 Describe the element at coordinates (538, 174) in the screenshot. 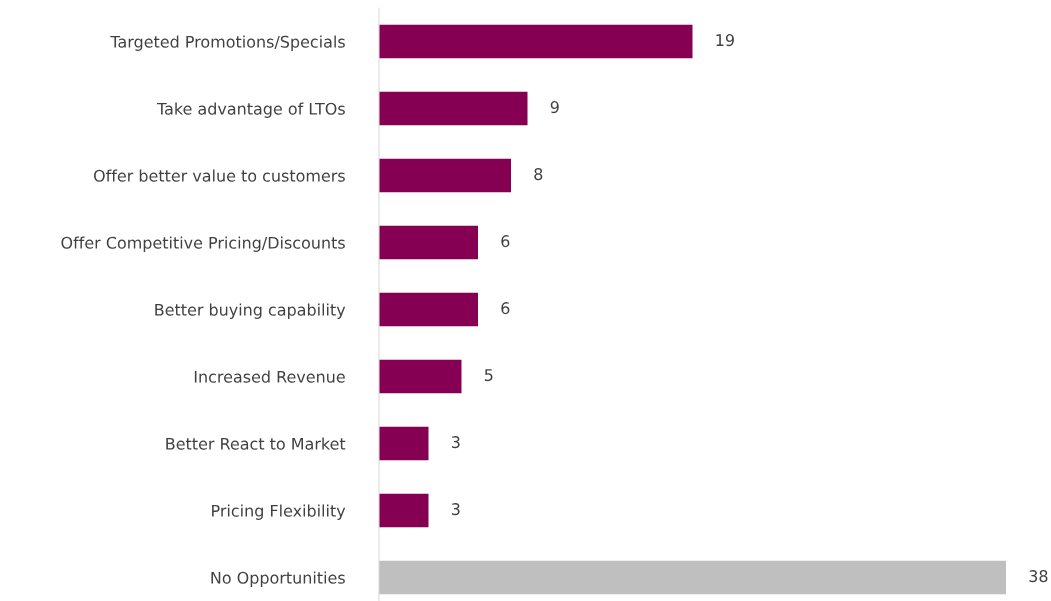

I see `data-label: 8` at that location.